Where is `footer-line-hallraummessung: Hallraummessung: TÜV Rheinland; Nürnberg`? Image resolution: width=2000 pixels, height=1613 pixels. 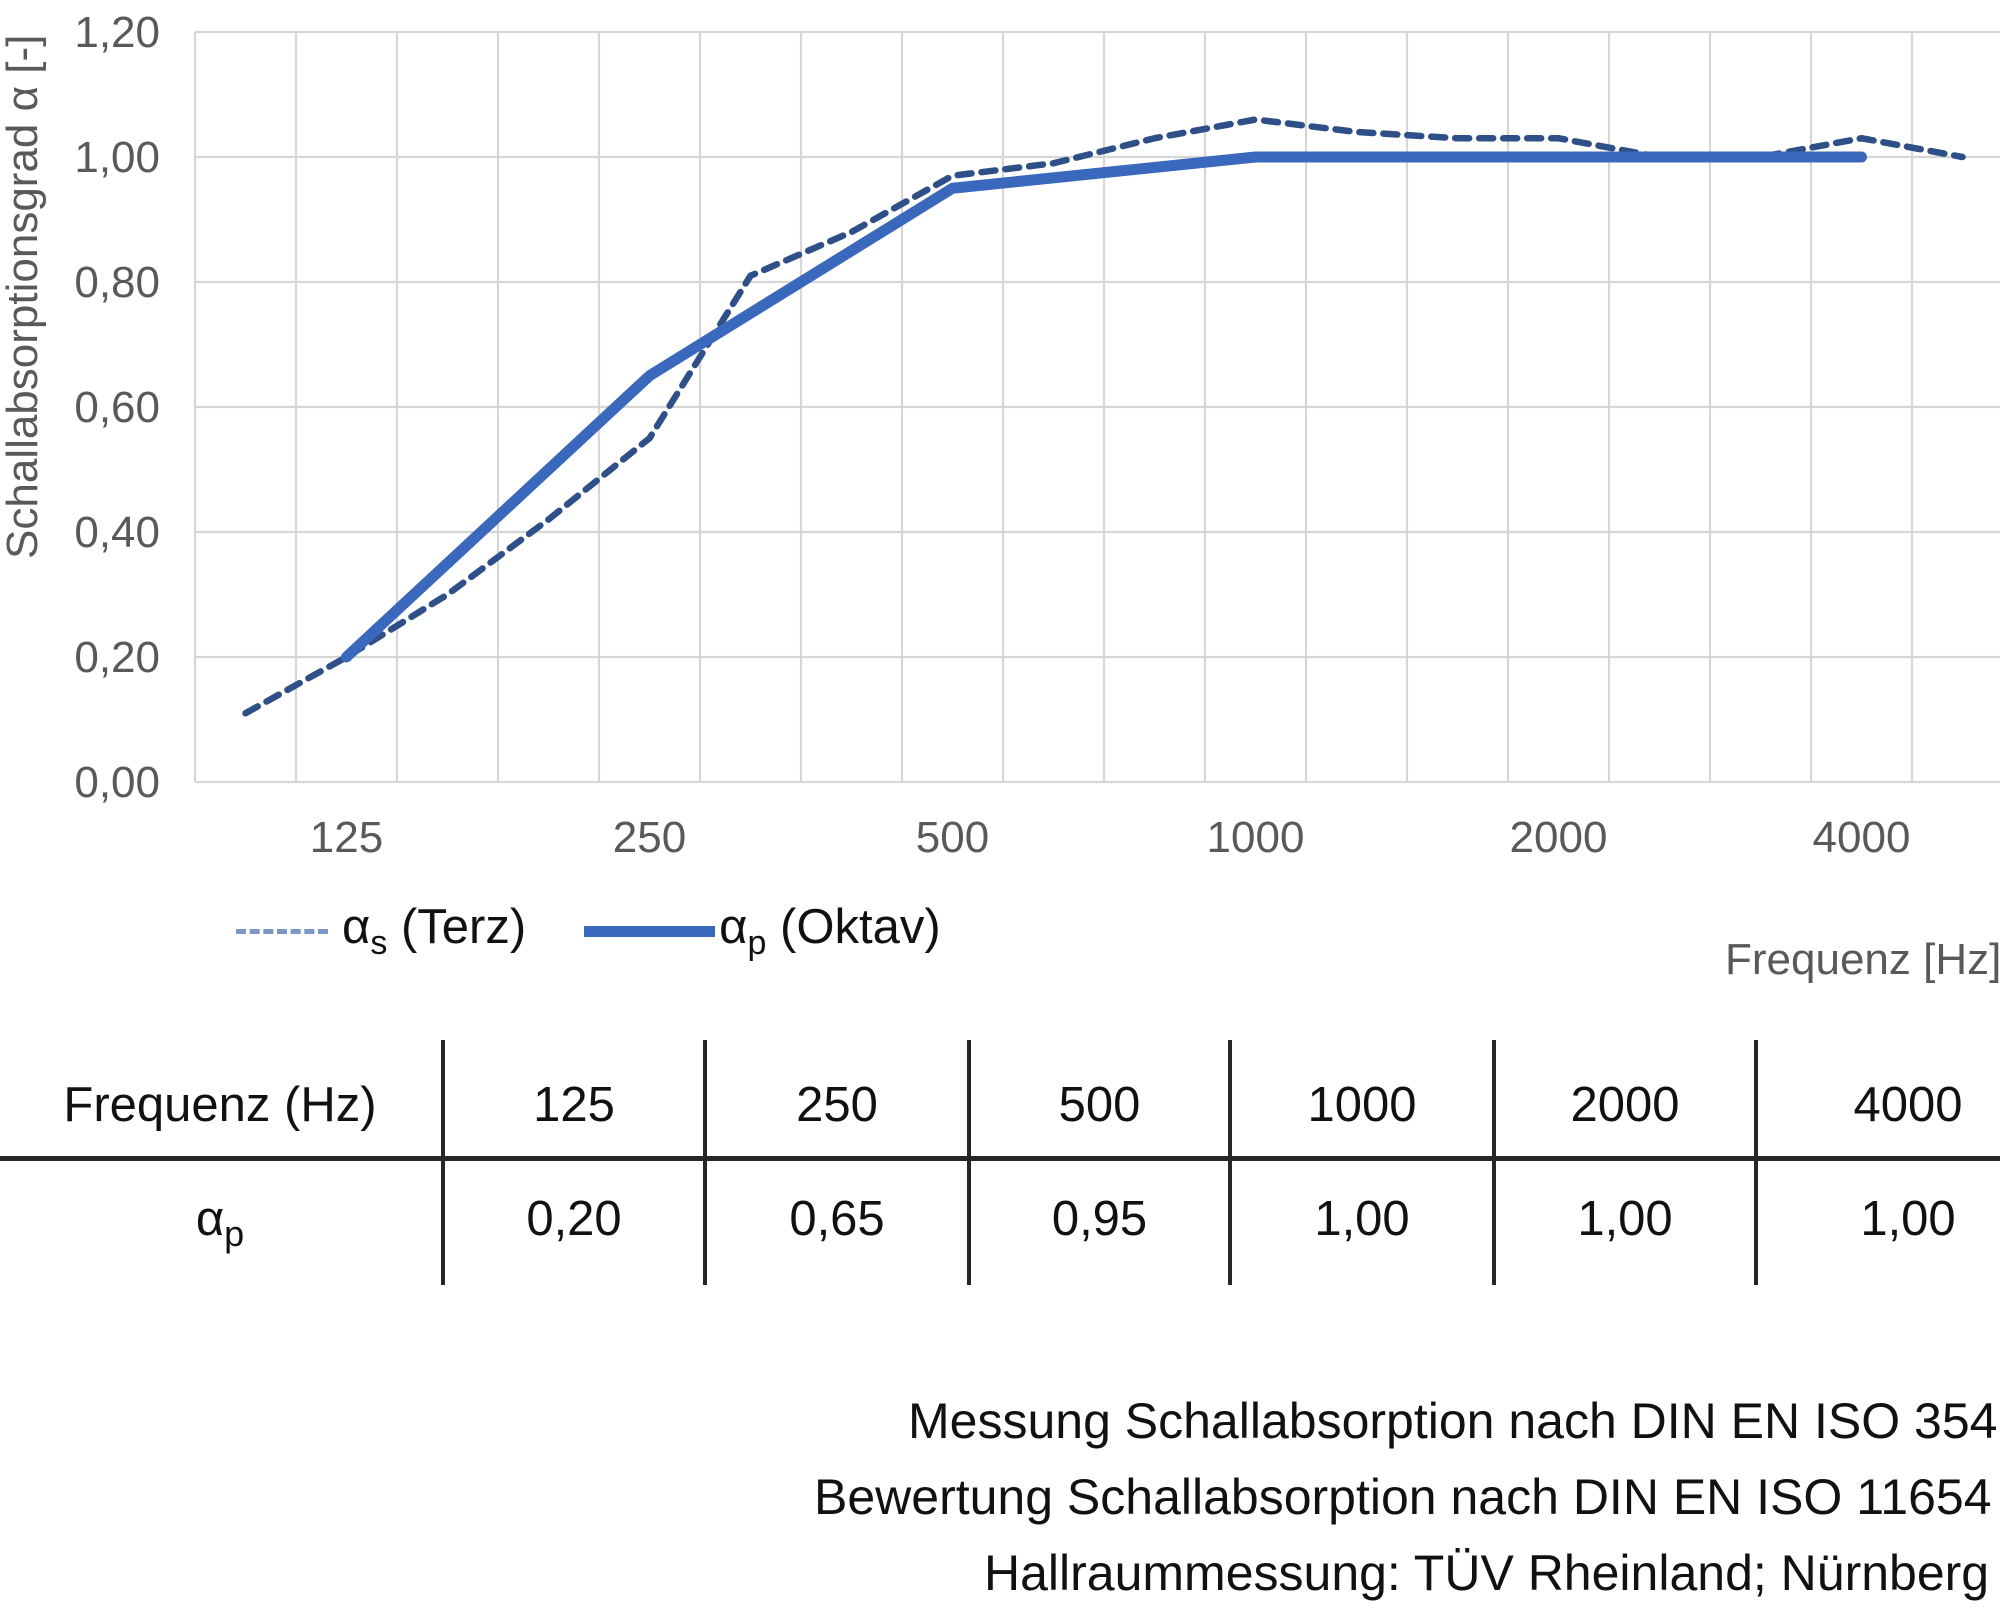 footer-line-hallraummessung: Hallraummessung: TÜV Rheinland; Nürnberg is located at coordinates (1487, 1573).